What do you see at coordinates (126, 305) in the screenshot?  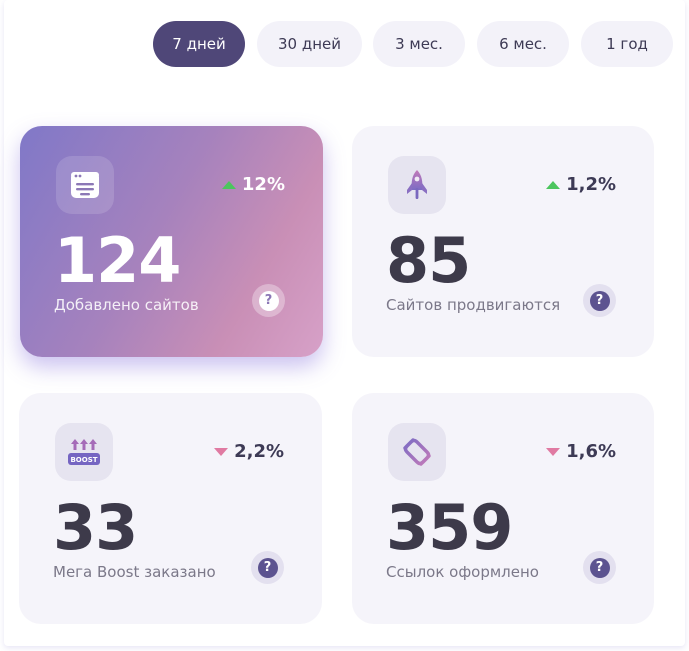 I see `stat-label: Добавлено сайтов` at bounding box center [126, 305].